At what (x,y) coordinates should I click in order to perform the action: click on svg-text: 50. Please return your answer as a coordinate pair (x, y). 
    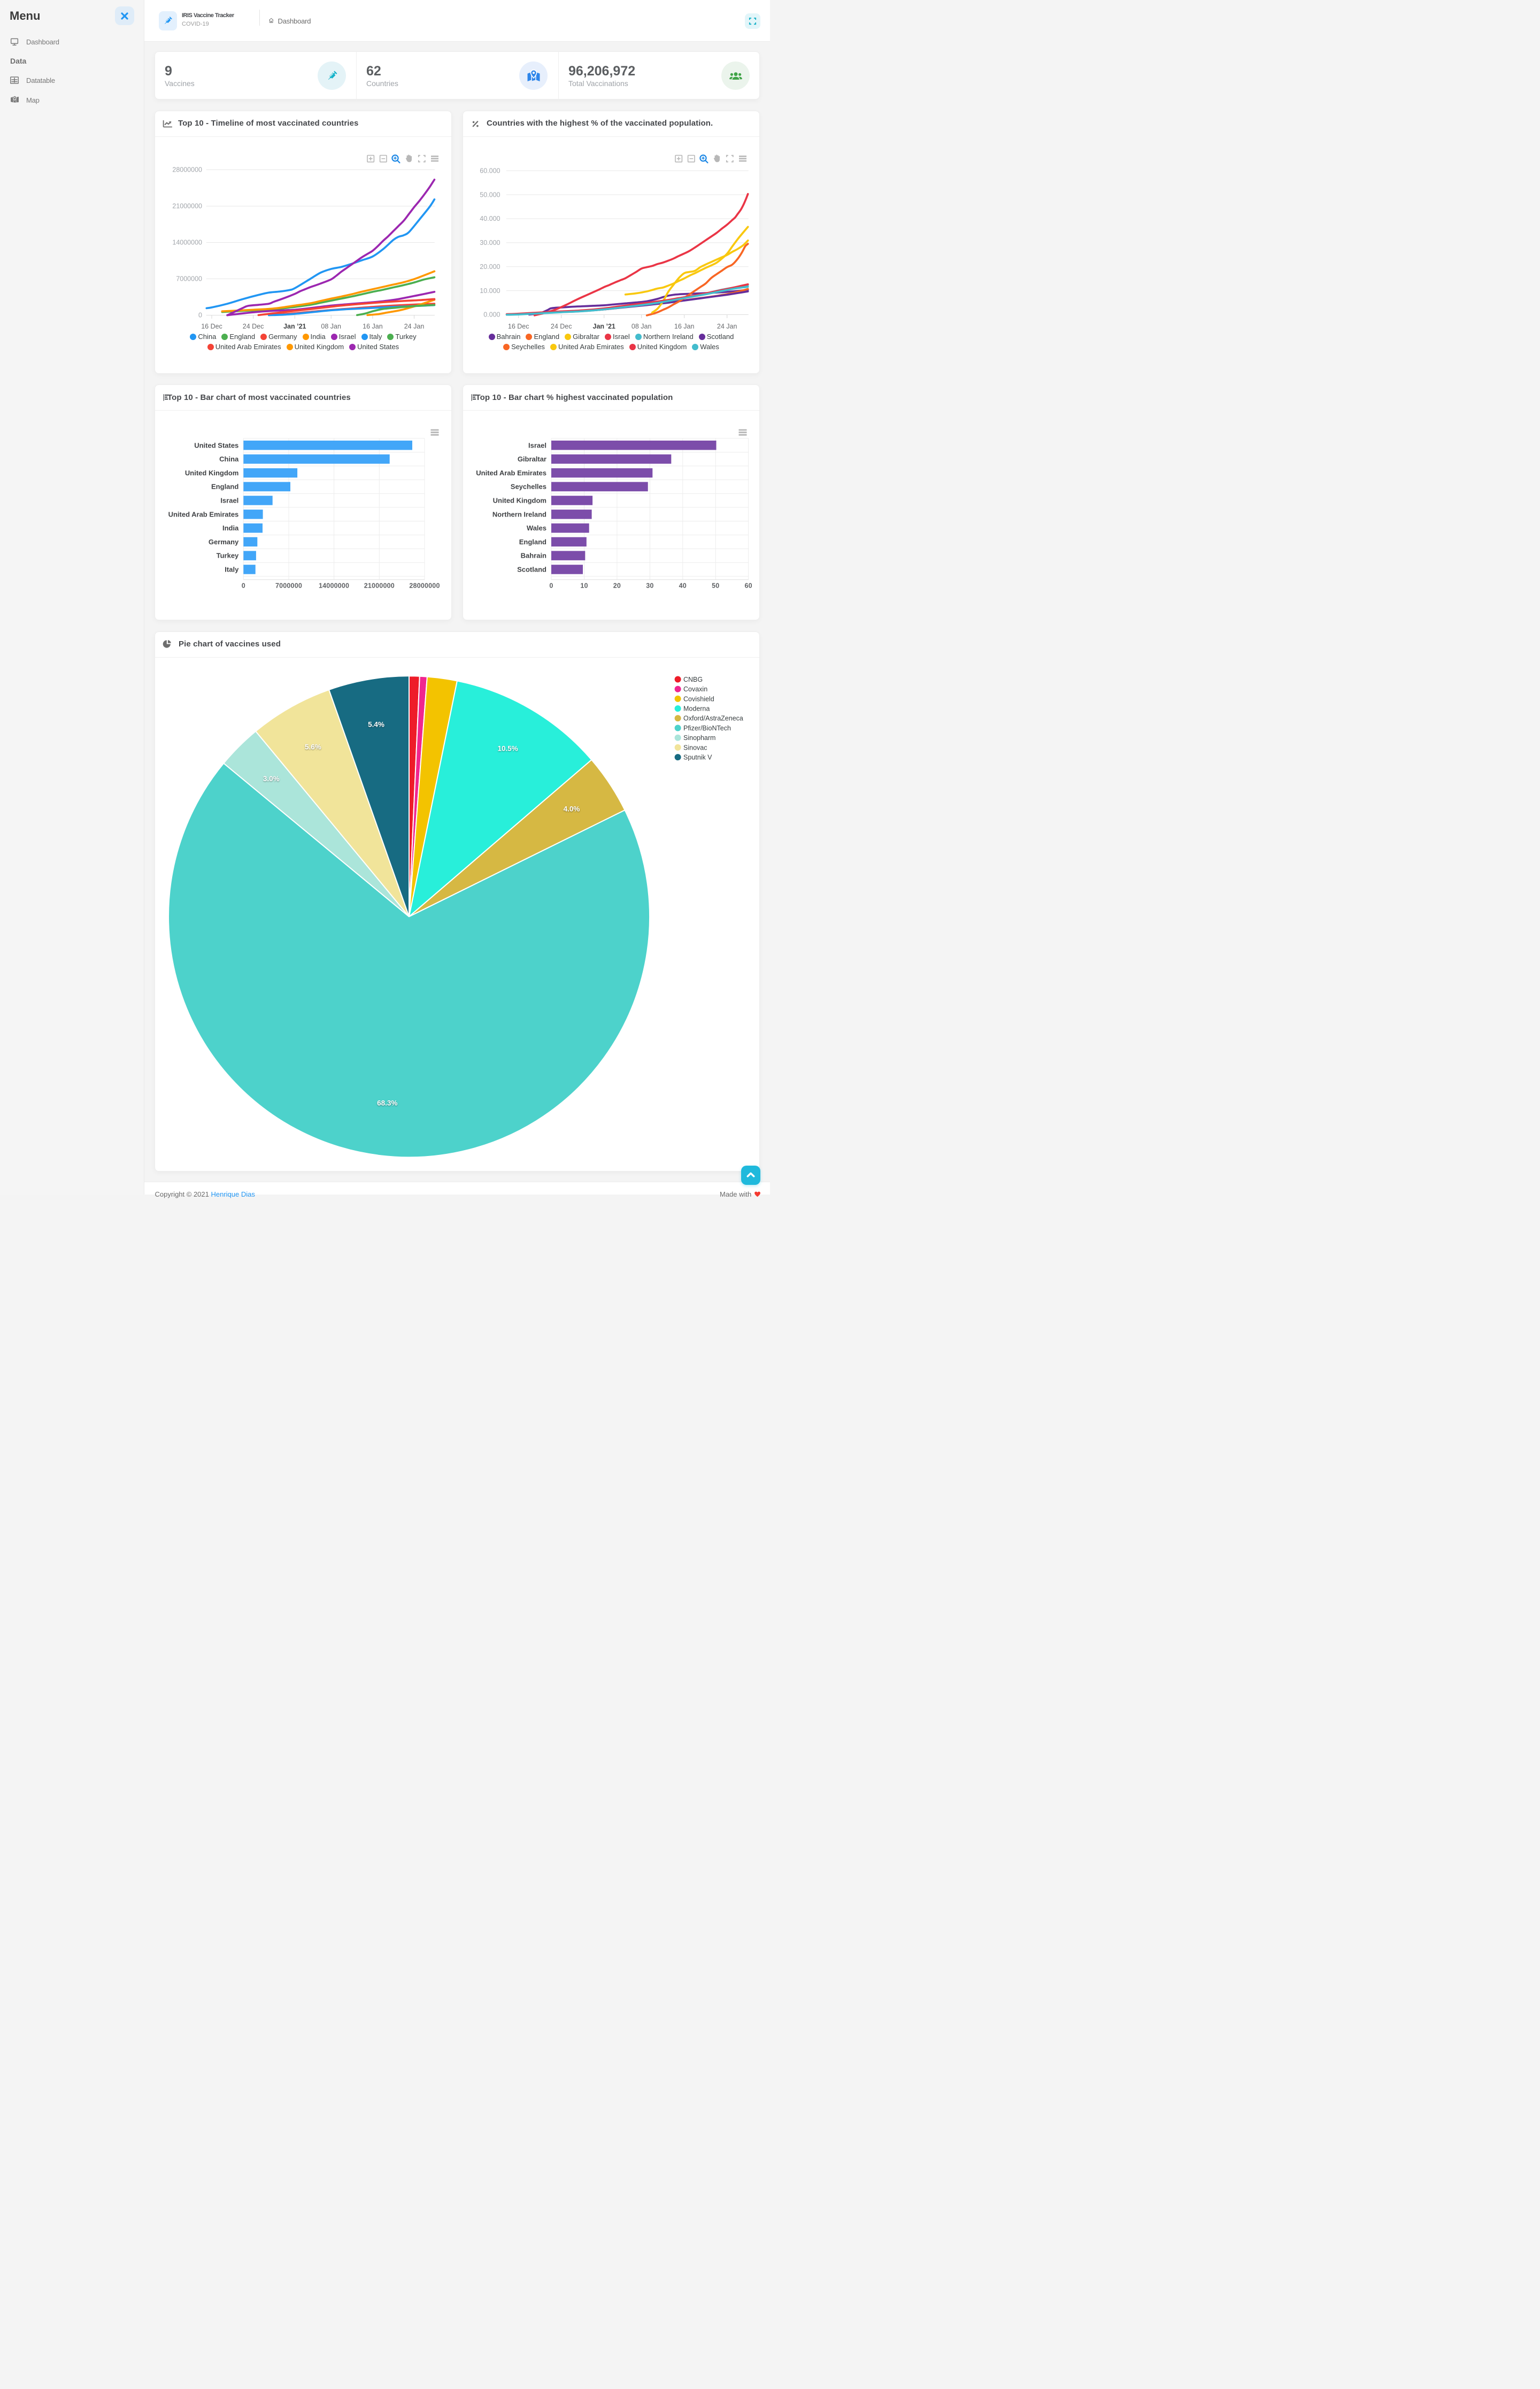
    Looking at the image, I should click on (715, 586).